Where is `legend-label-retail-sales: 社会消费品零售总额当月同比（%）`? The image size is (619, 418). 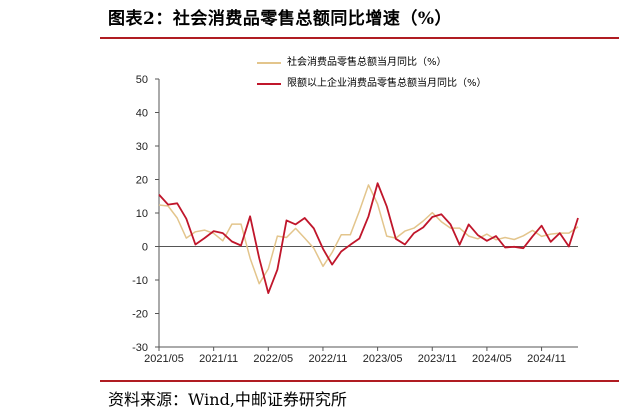 legend-label-retail-sales: 社会消费品零售总额当月同比（%） is located at coordinates (367, 62).